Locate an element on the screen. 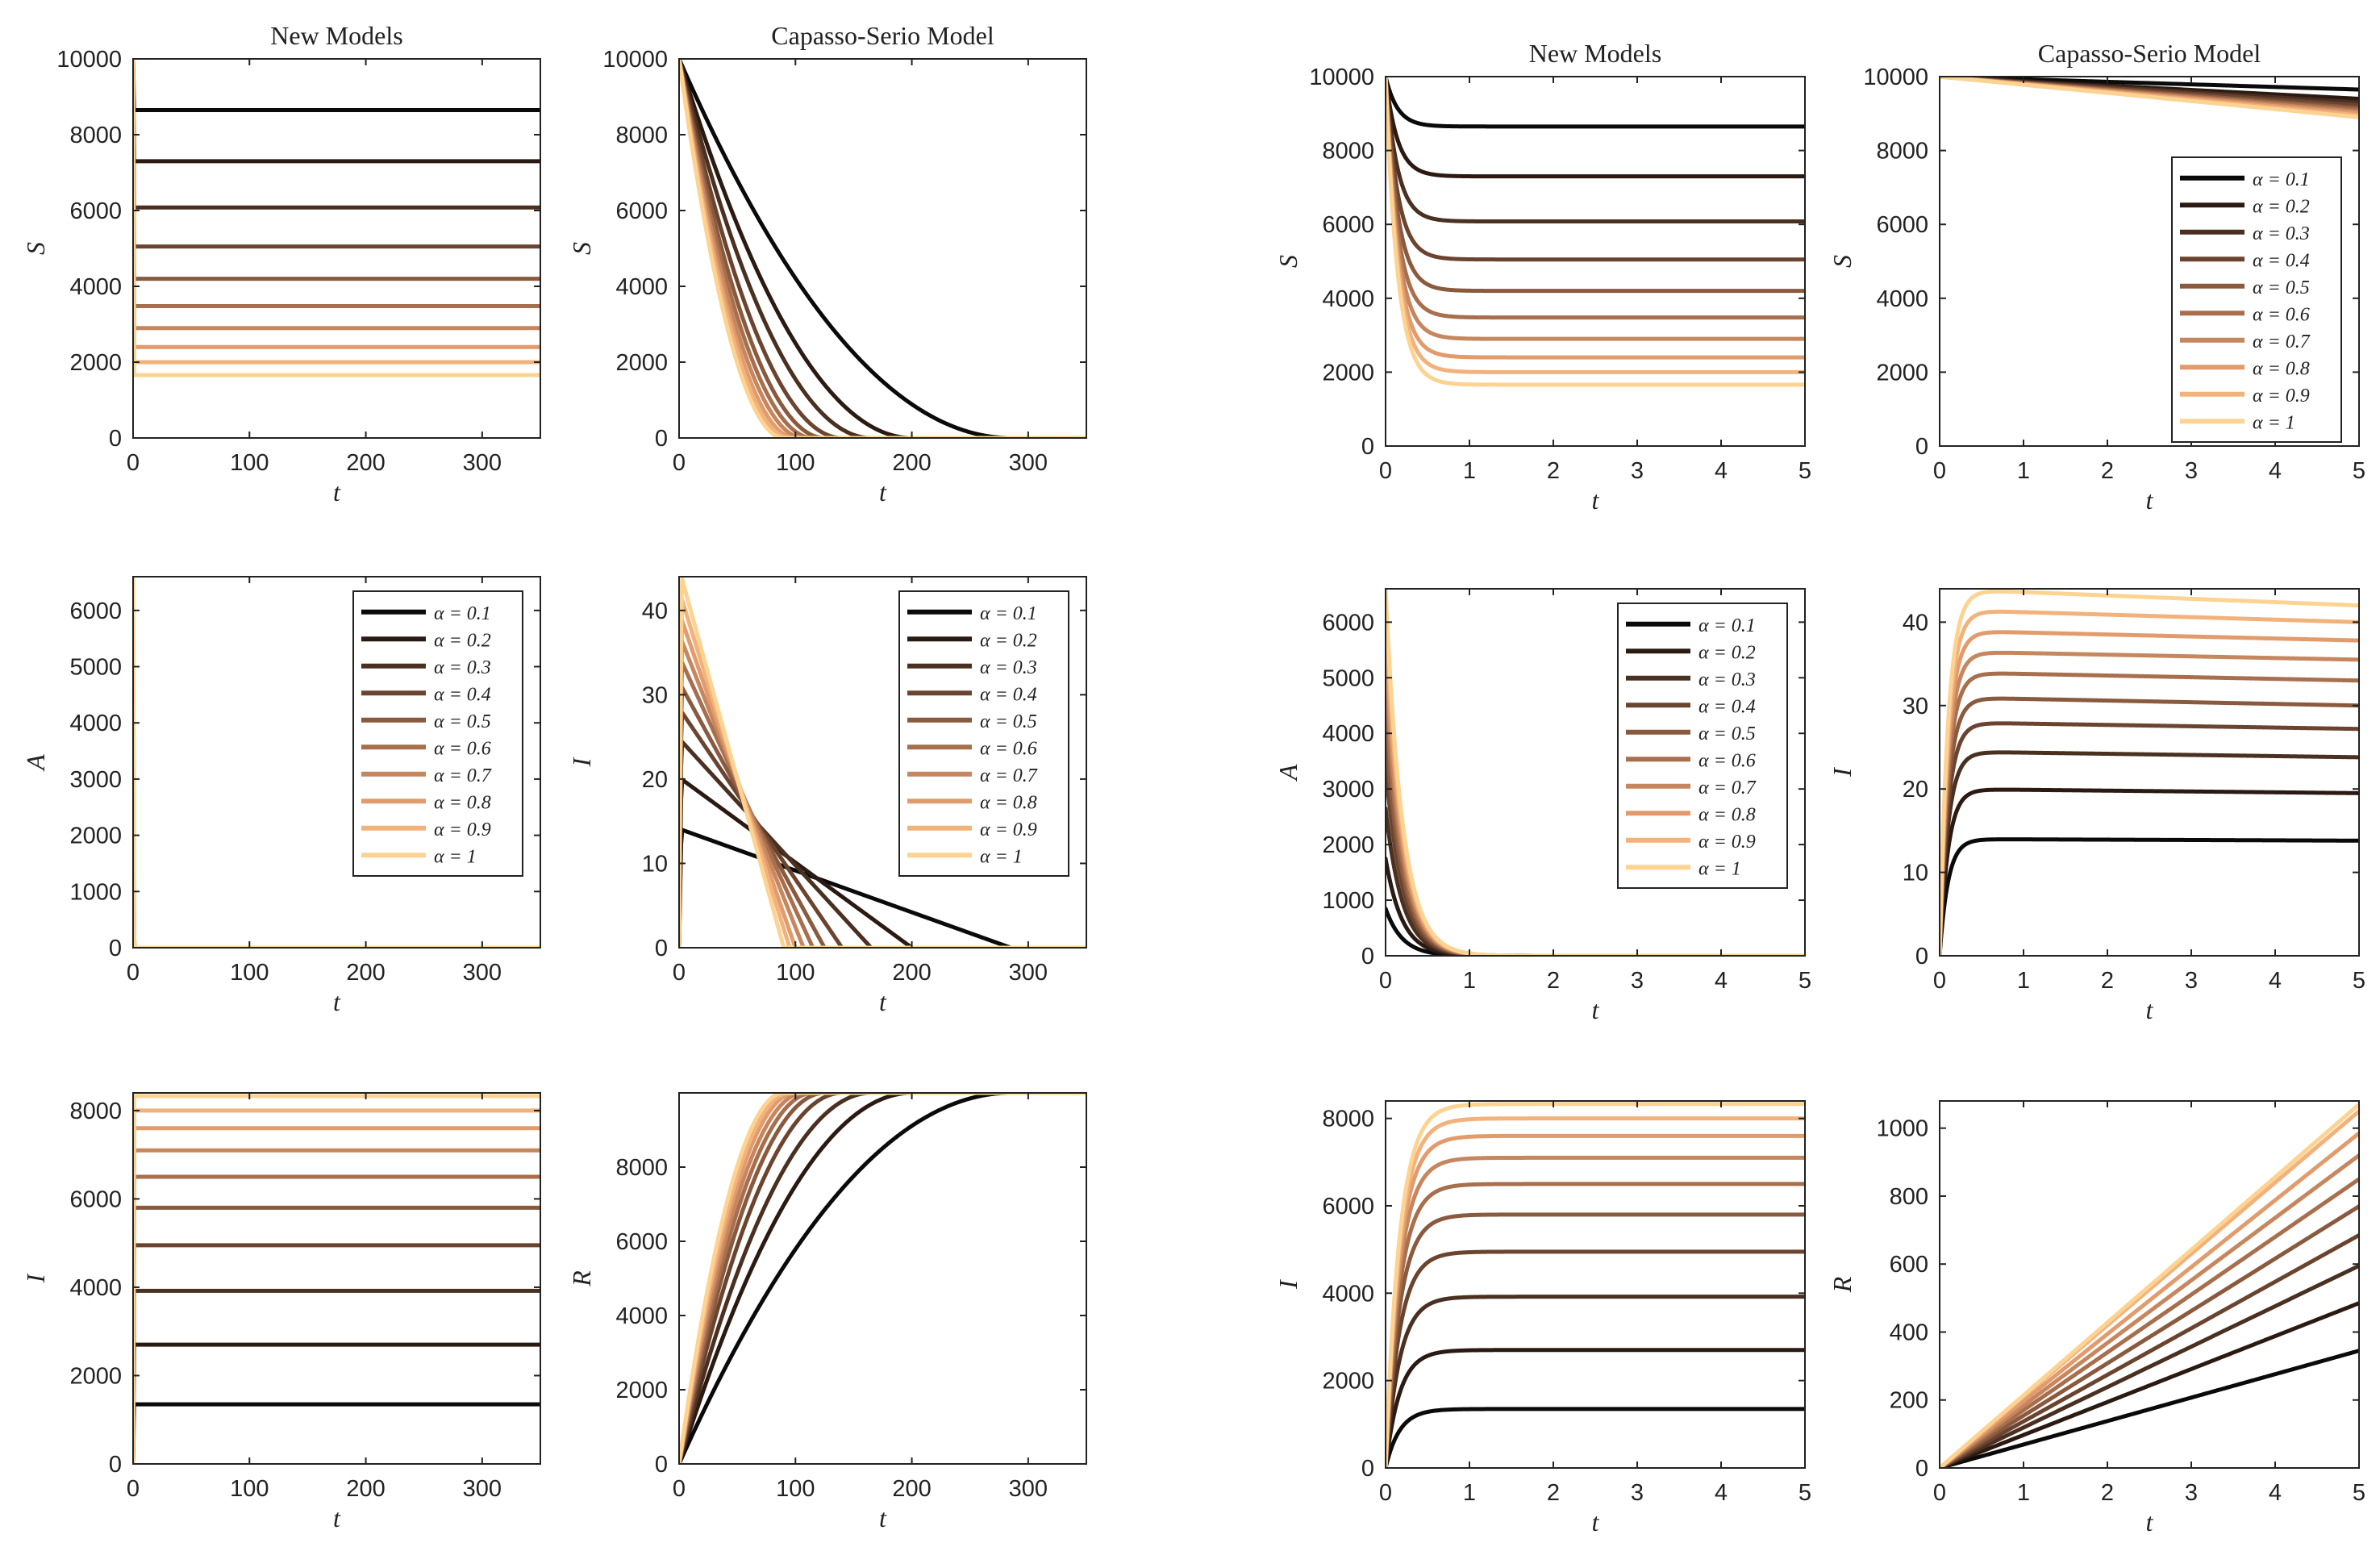 The width and height of the screenshot is (2380, 1547). legend-entry: α = 0.3 is located at coordinates (1009, 667).